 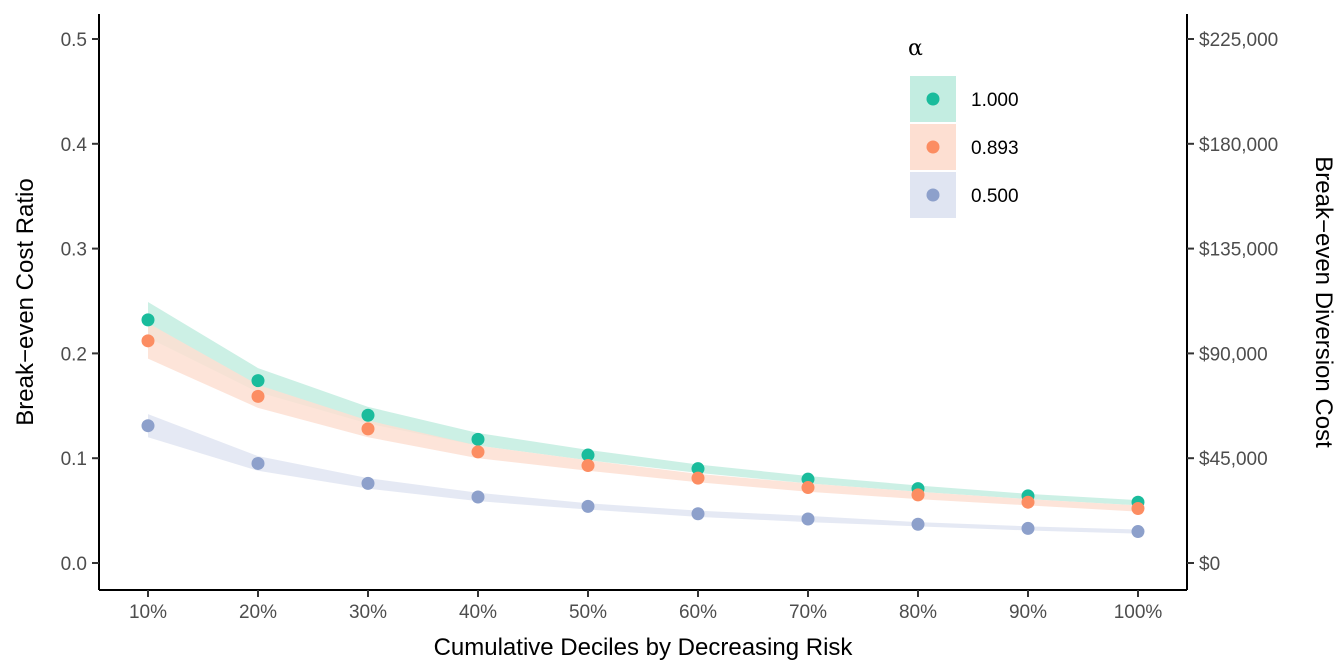 What do you see at coordinates (74, 564) in the screenshot?
I see `y-tick-label: 0.0` at bounding box center [74, 564].